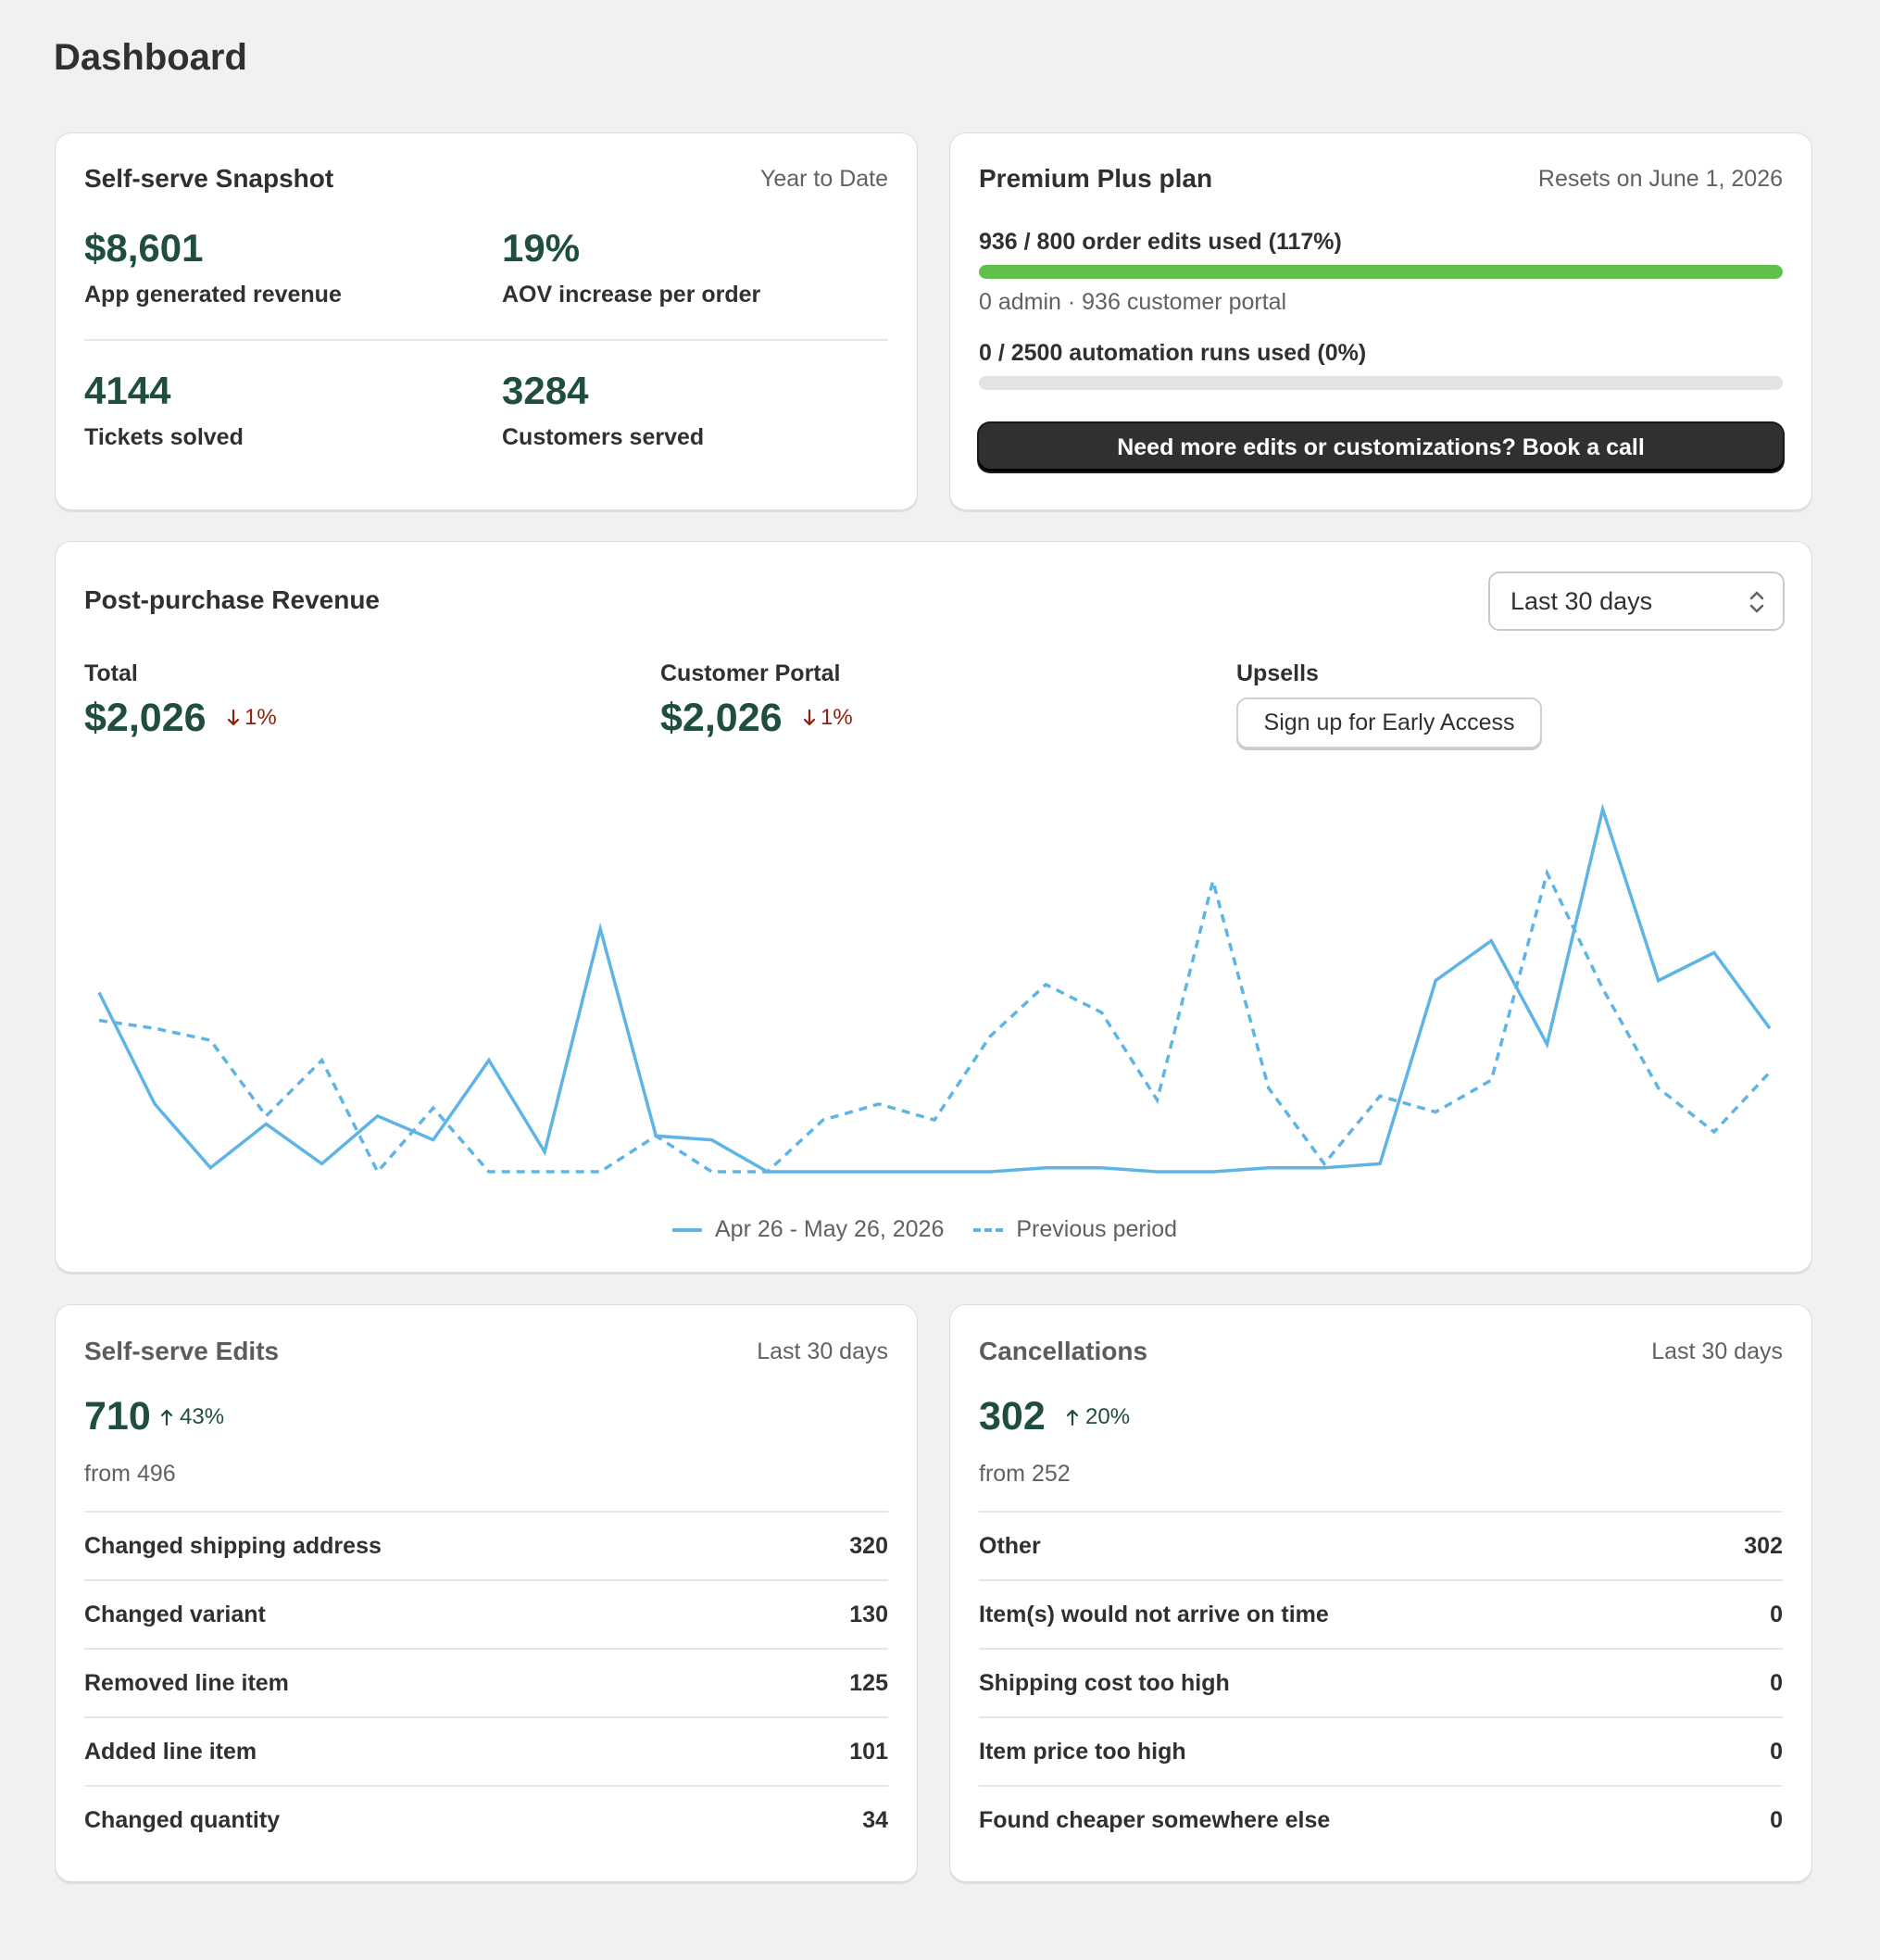 The height and width of the screenshot is (1960, 1880). What do you see at coordinates (182, 1819) in the screenshot?
I see `edits-row-label: Changed quantity` at bounding box center [182, 1819].